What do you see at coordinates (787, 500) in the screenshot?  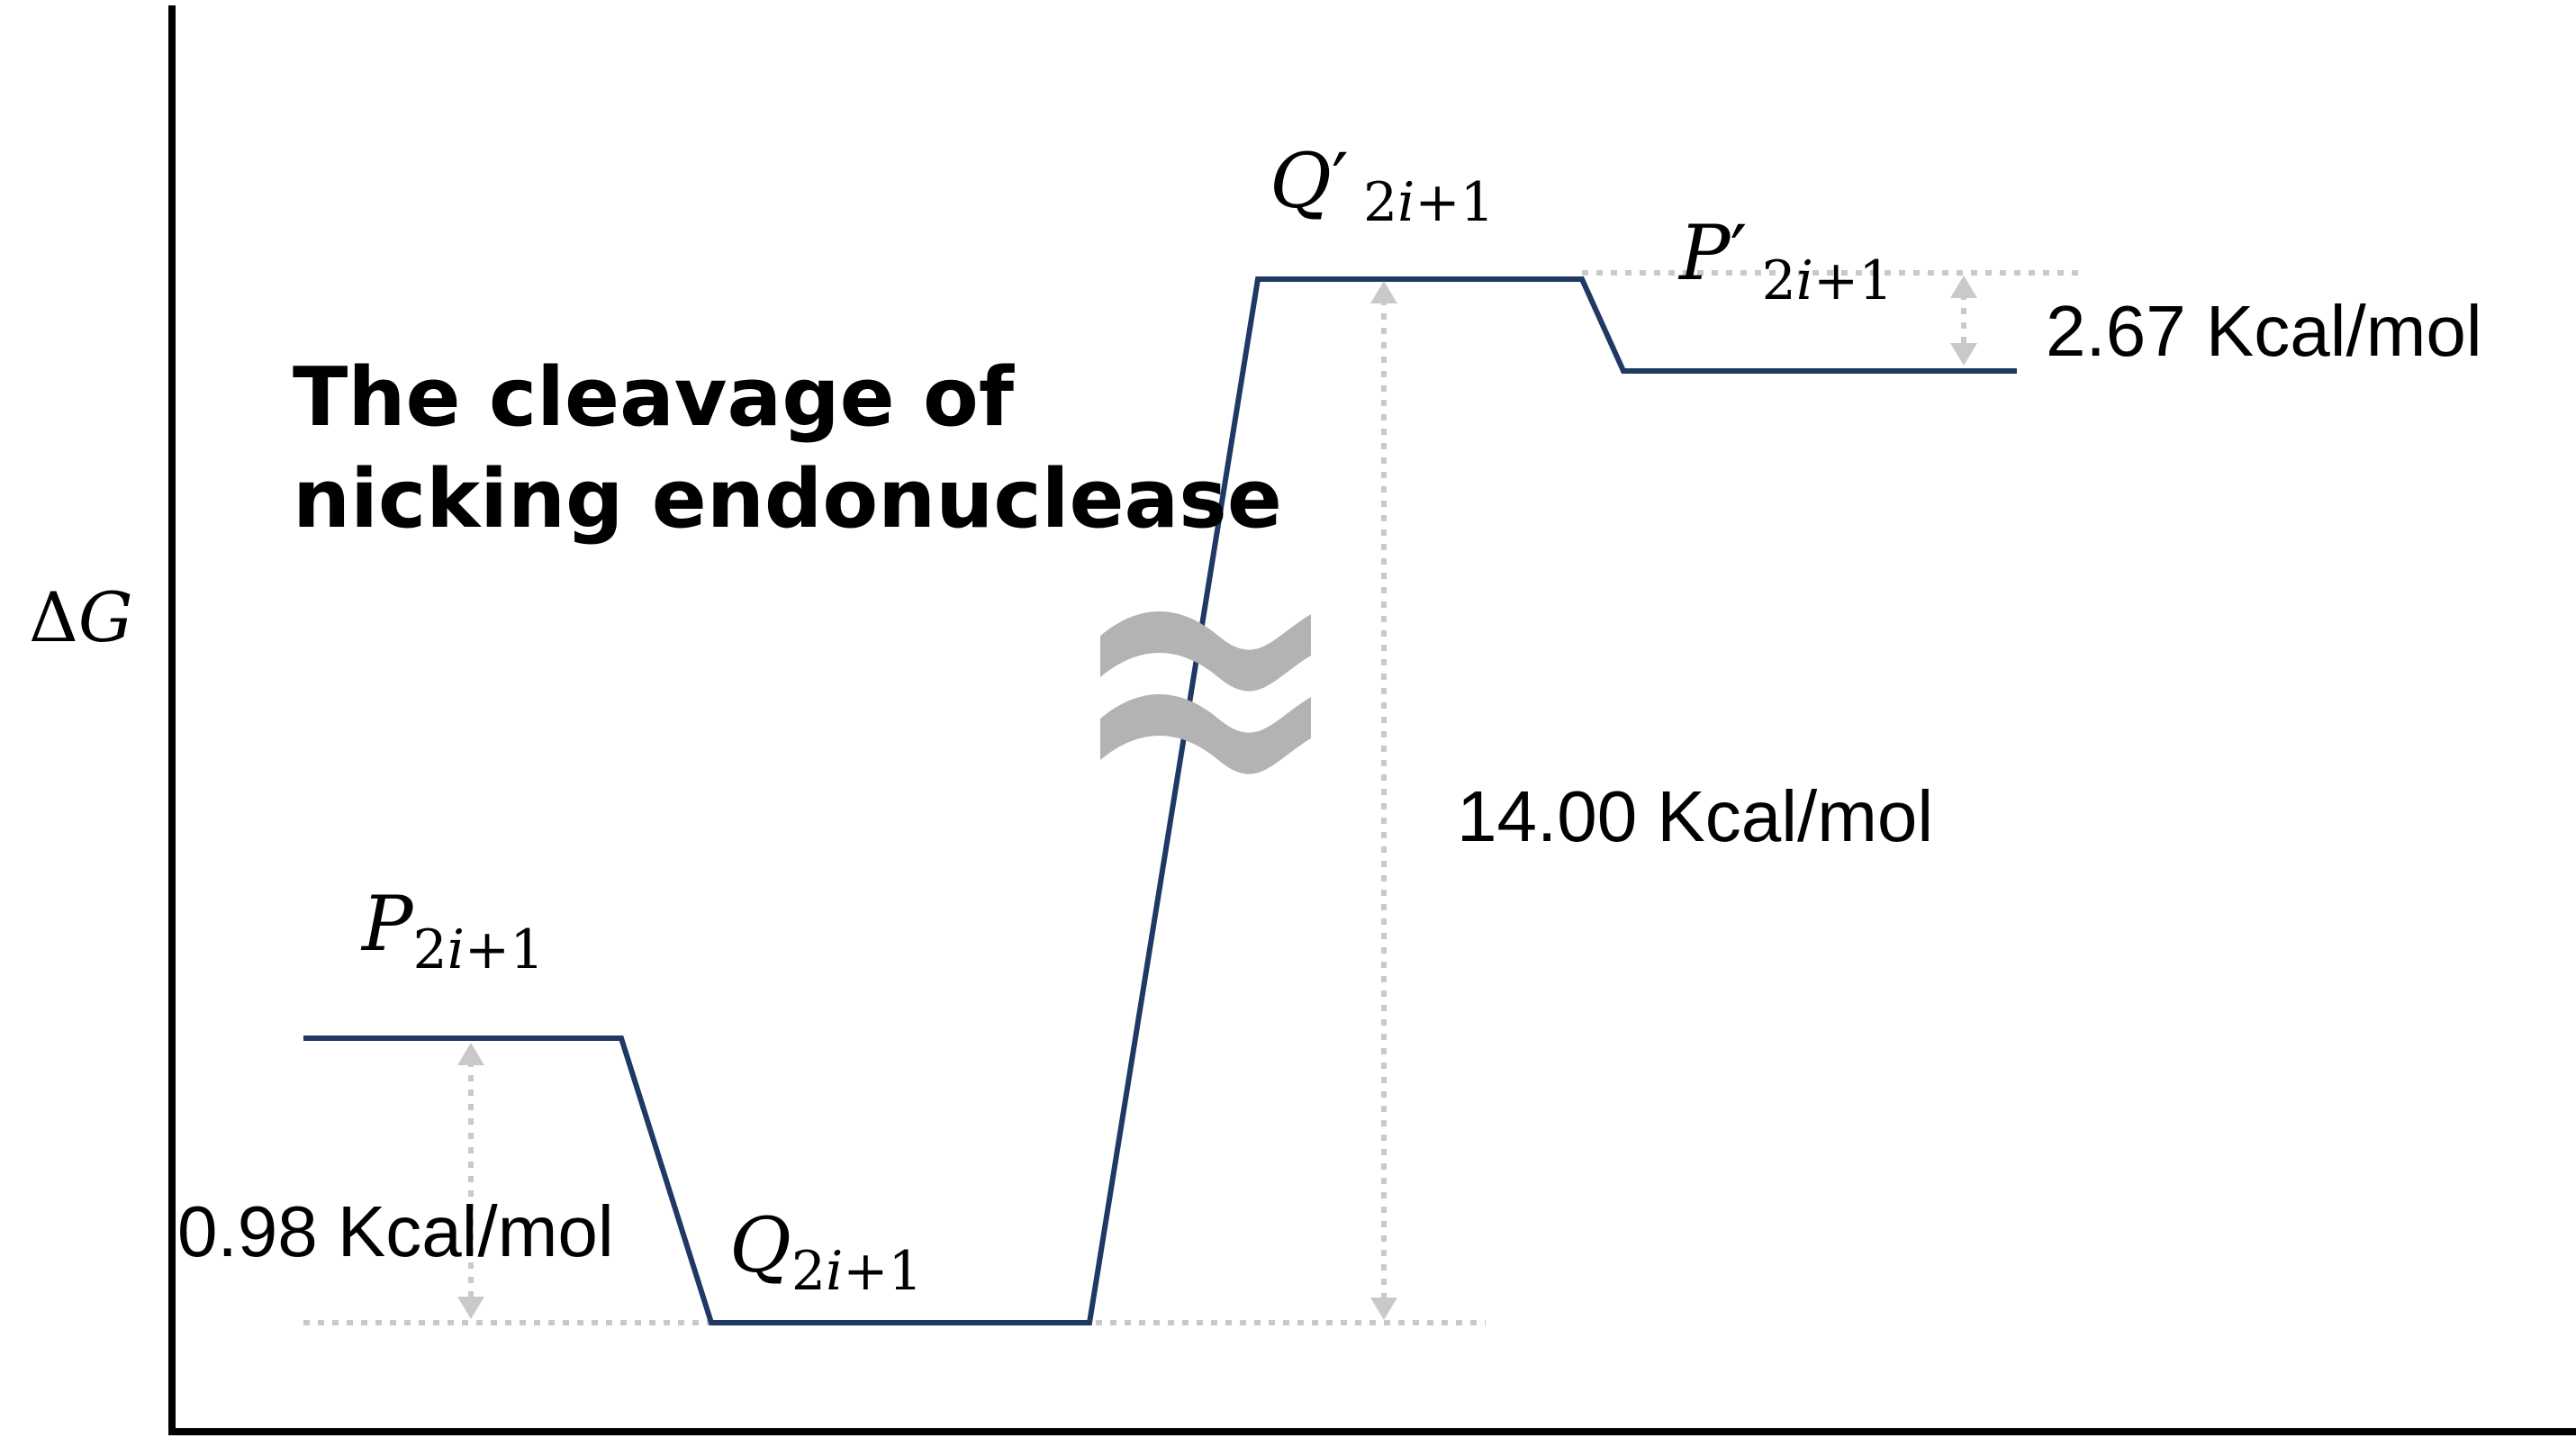 I see `diagram-title-line2: nicking endonuclease` at bounding box center [787, 500].